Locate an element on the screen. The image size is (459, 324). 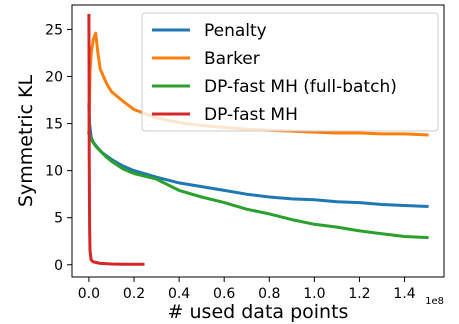
x-tick-label: 0.6 is located at coordinates (224, 294).